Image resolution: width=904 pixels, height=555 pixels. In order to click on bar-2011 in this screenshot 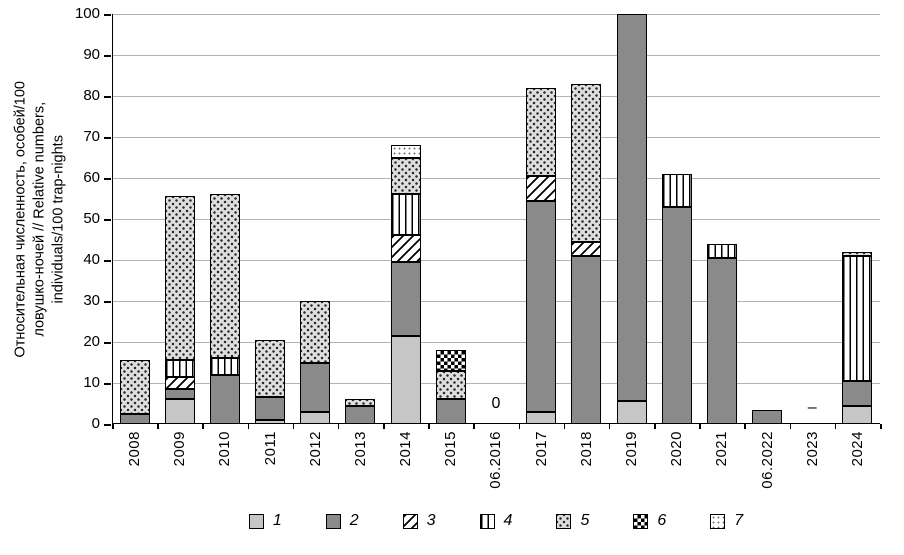, I will do `click(270, 381)`.